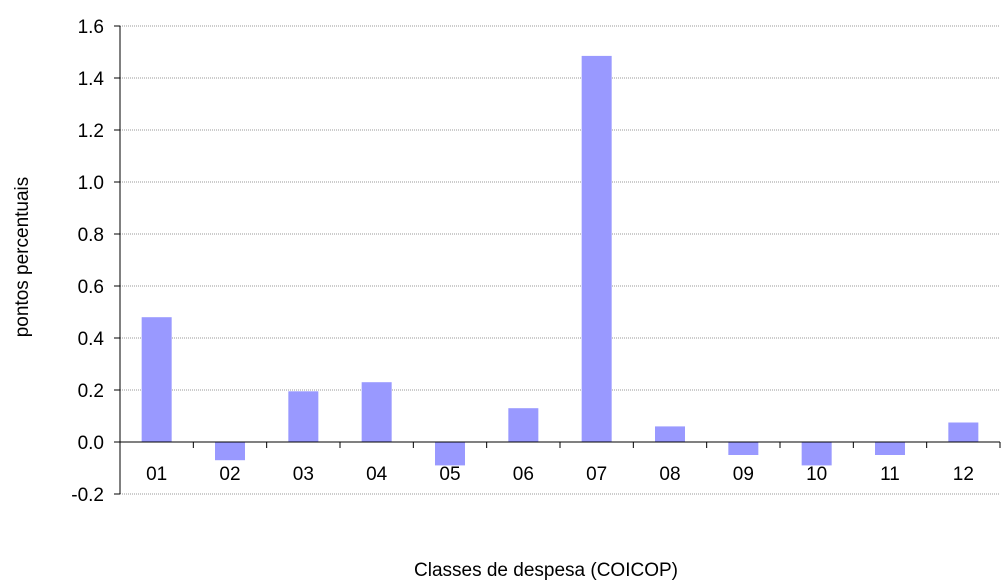 This screenshot has height=585, width=1001. I want to click on y-tick-label: 0.2, so click(91, 391).